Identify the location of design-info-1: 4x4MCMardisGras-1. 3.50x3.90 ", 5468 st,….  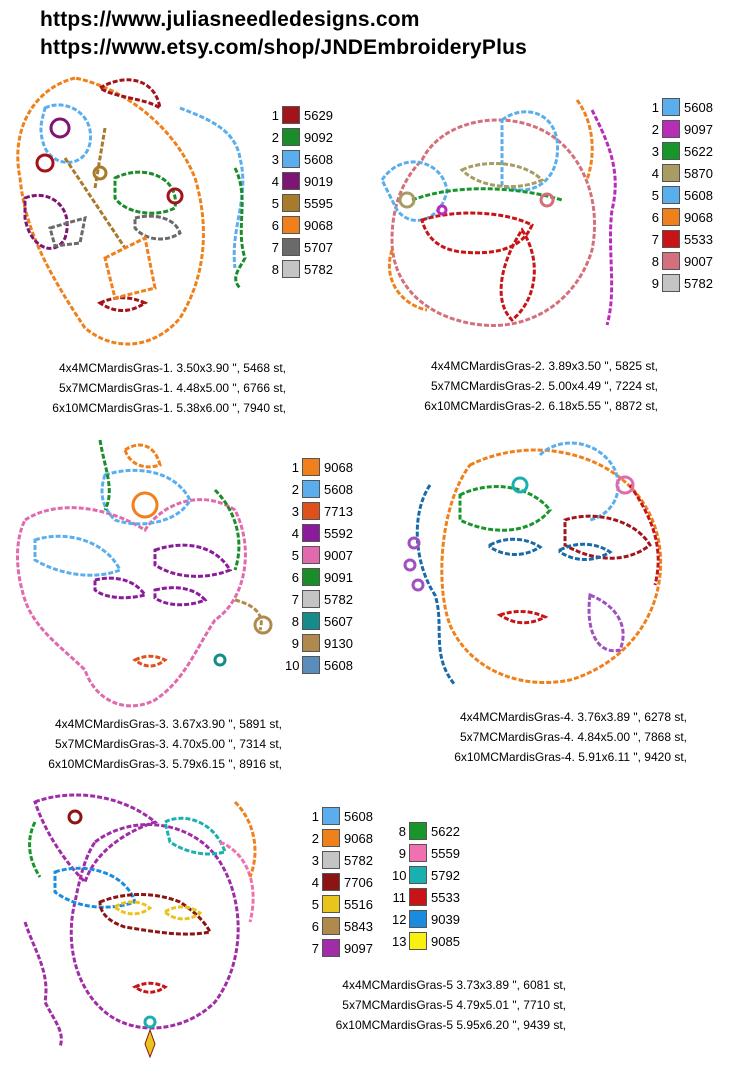
(169, 388).